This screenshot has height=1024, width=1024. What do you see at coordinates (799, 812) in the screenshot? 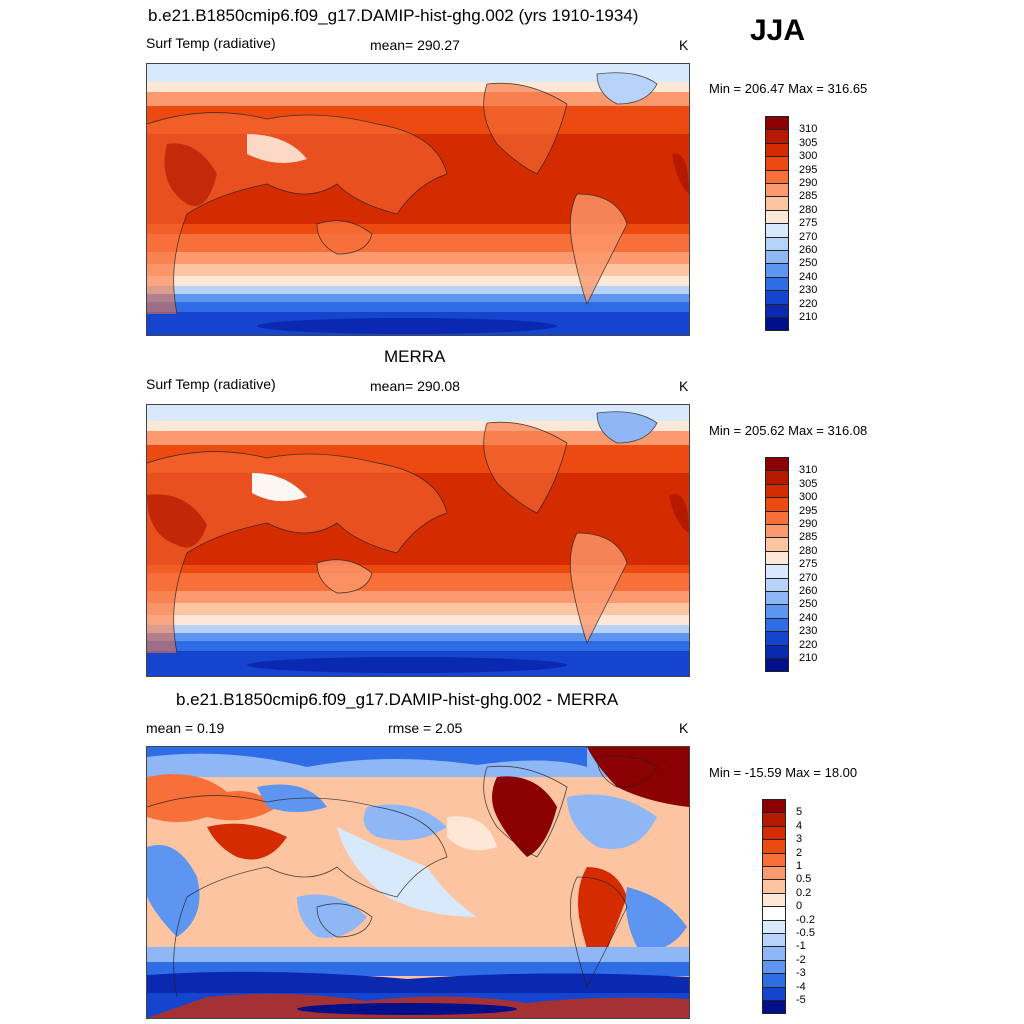
I see `colorbar-tick-label: 5` at bounding box center [799, 812].